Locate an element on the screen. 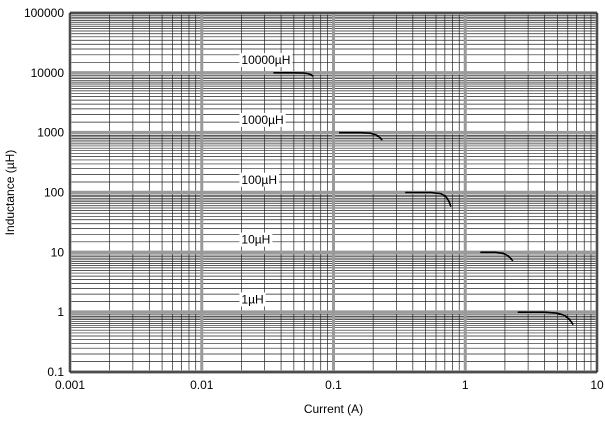  x-tick-label: 10 is located at coordinates (597, 385).